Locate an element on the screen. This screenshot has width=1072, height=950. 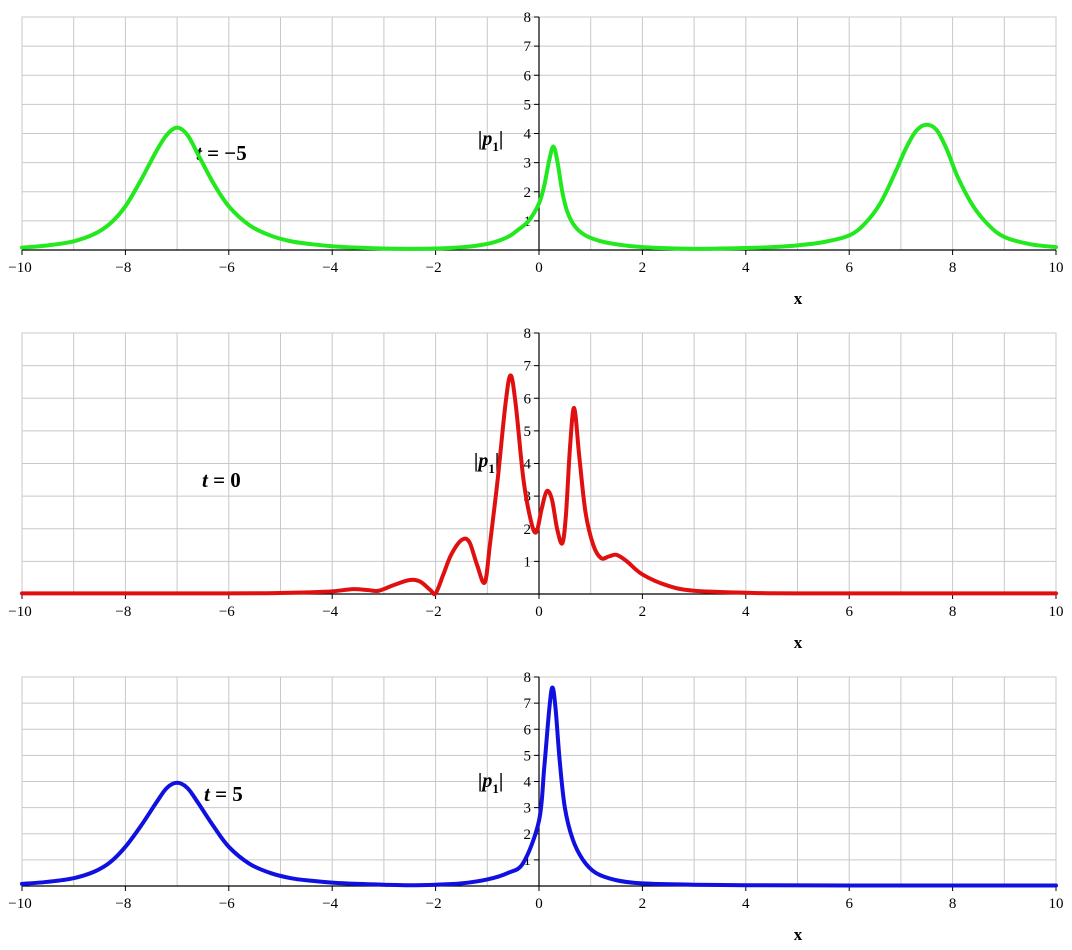
time-annotation: t = 5 is located at coordinates (223, 794).